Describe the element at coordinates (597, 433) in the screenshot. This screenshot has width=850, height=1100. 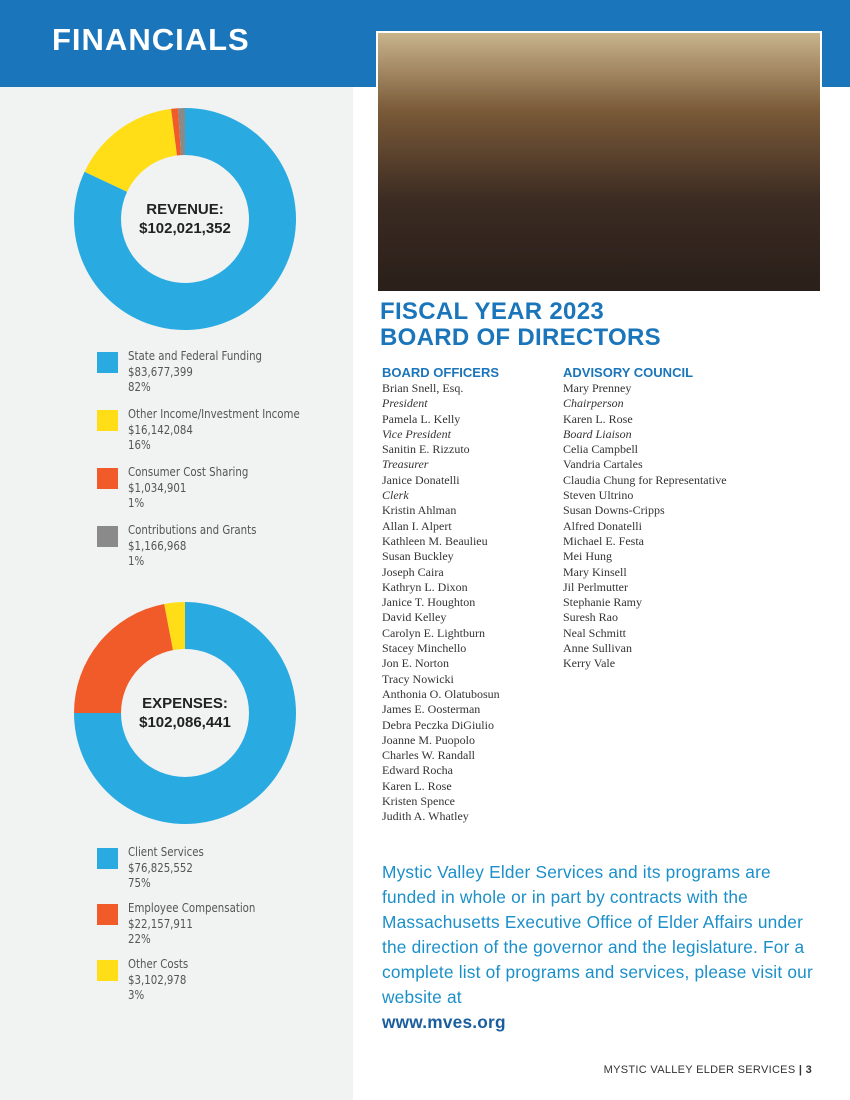
I see `member-role: Board Liaison` at that location.